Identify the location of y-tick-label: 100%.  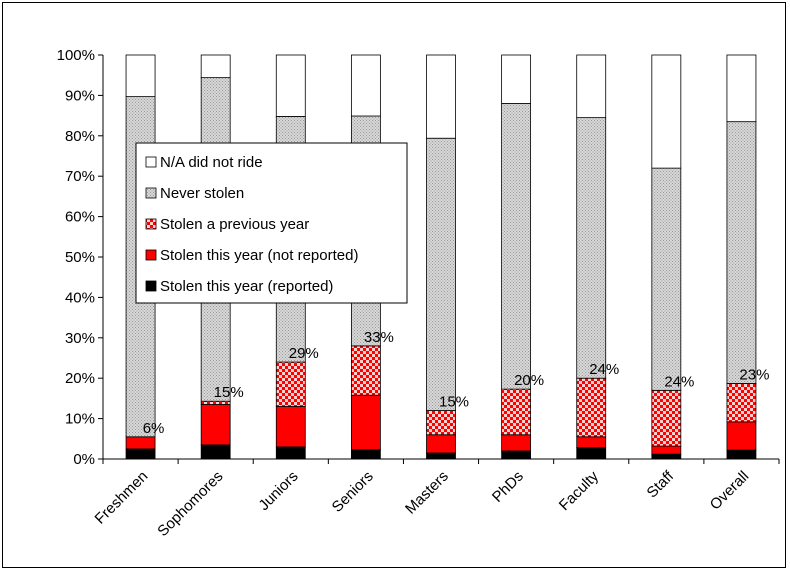
(76, 55).